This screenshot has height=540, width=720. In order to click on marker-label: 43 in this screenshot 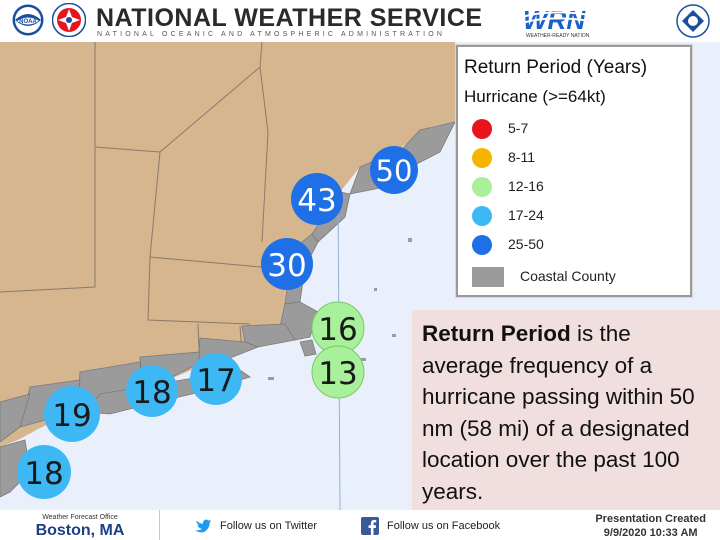, I will do `click(316, 201)`.